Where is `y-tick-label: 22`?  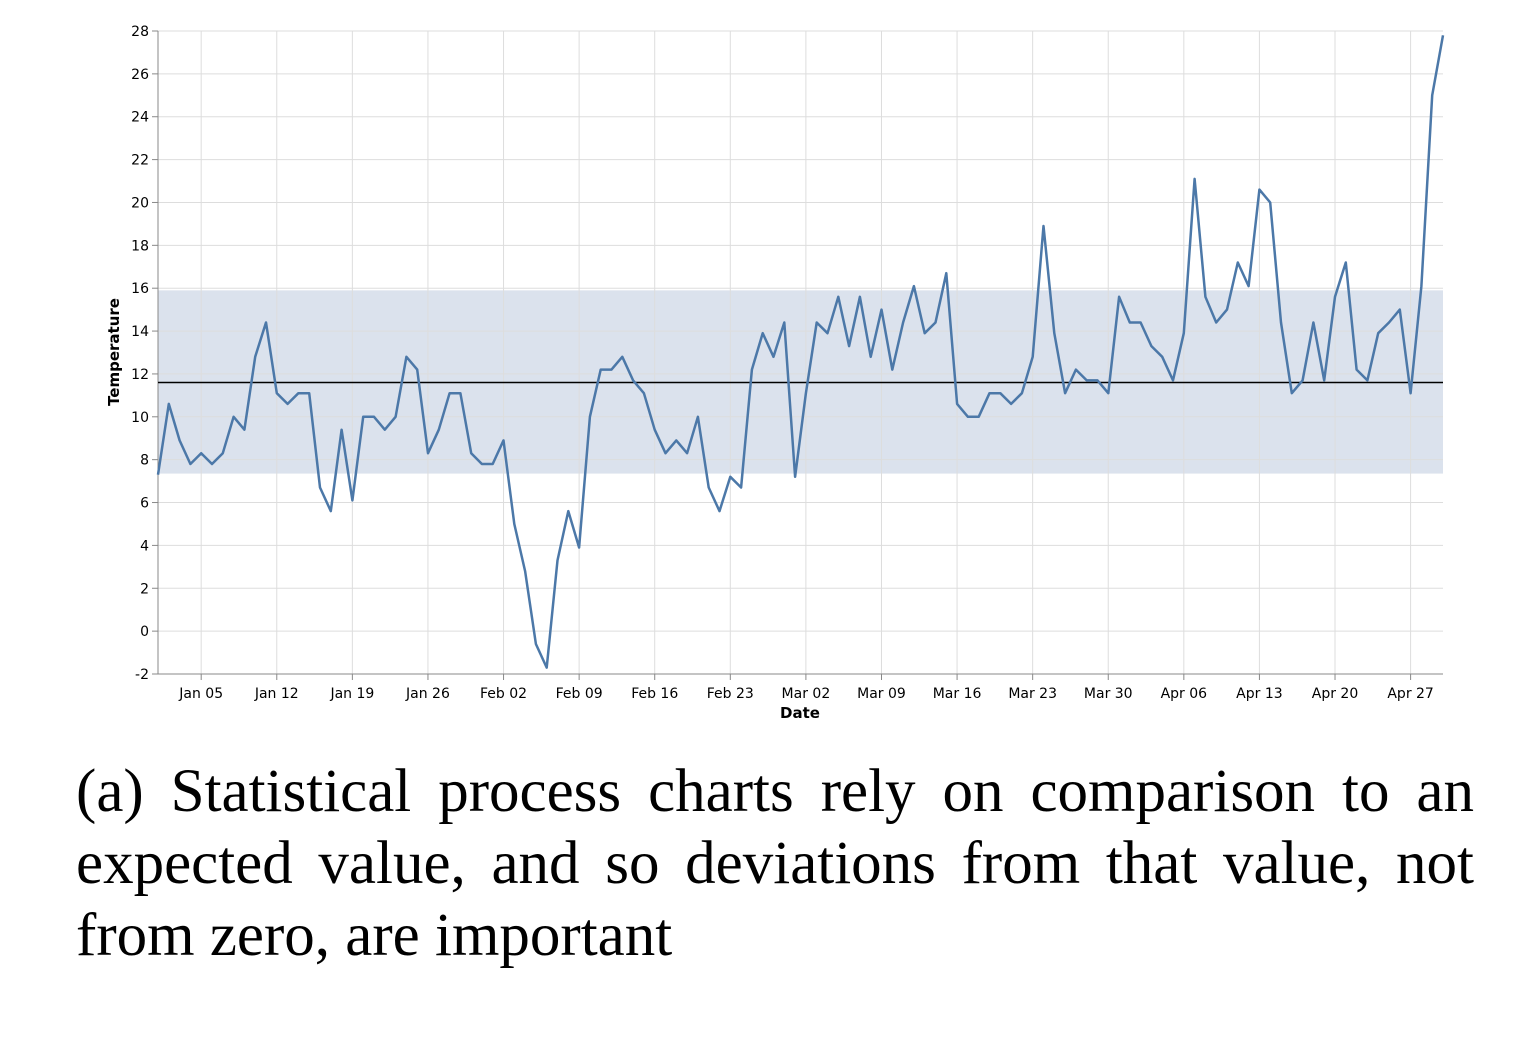 y-tick-label: 22 is located at coordinates (140, 161).